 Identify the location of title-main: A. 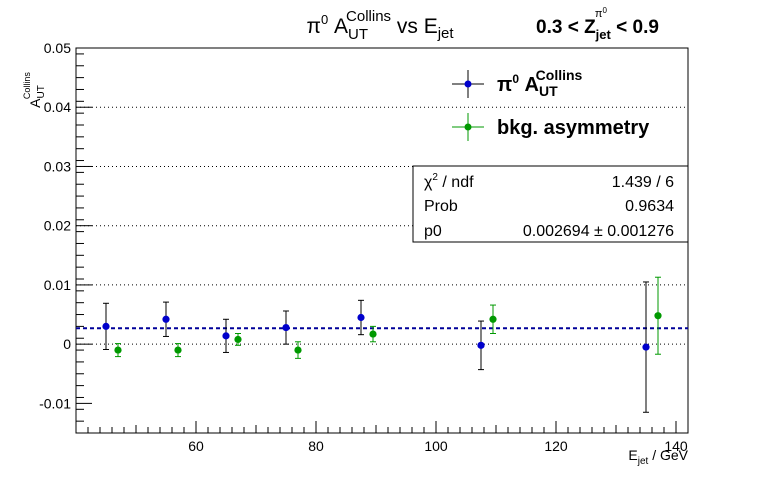
(338, 26).